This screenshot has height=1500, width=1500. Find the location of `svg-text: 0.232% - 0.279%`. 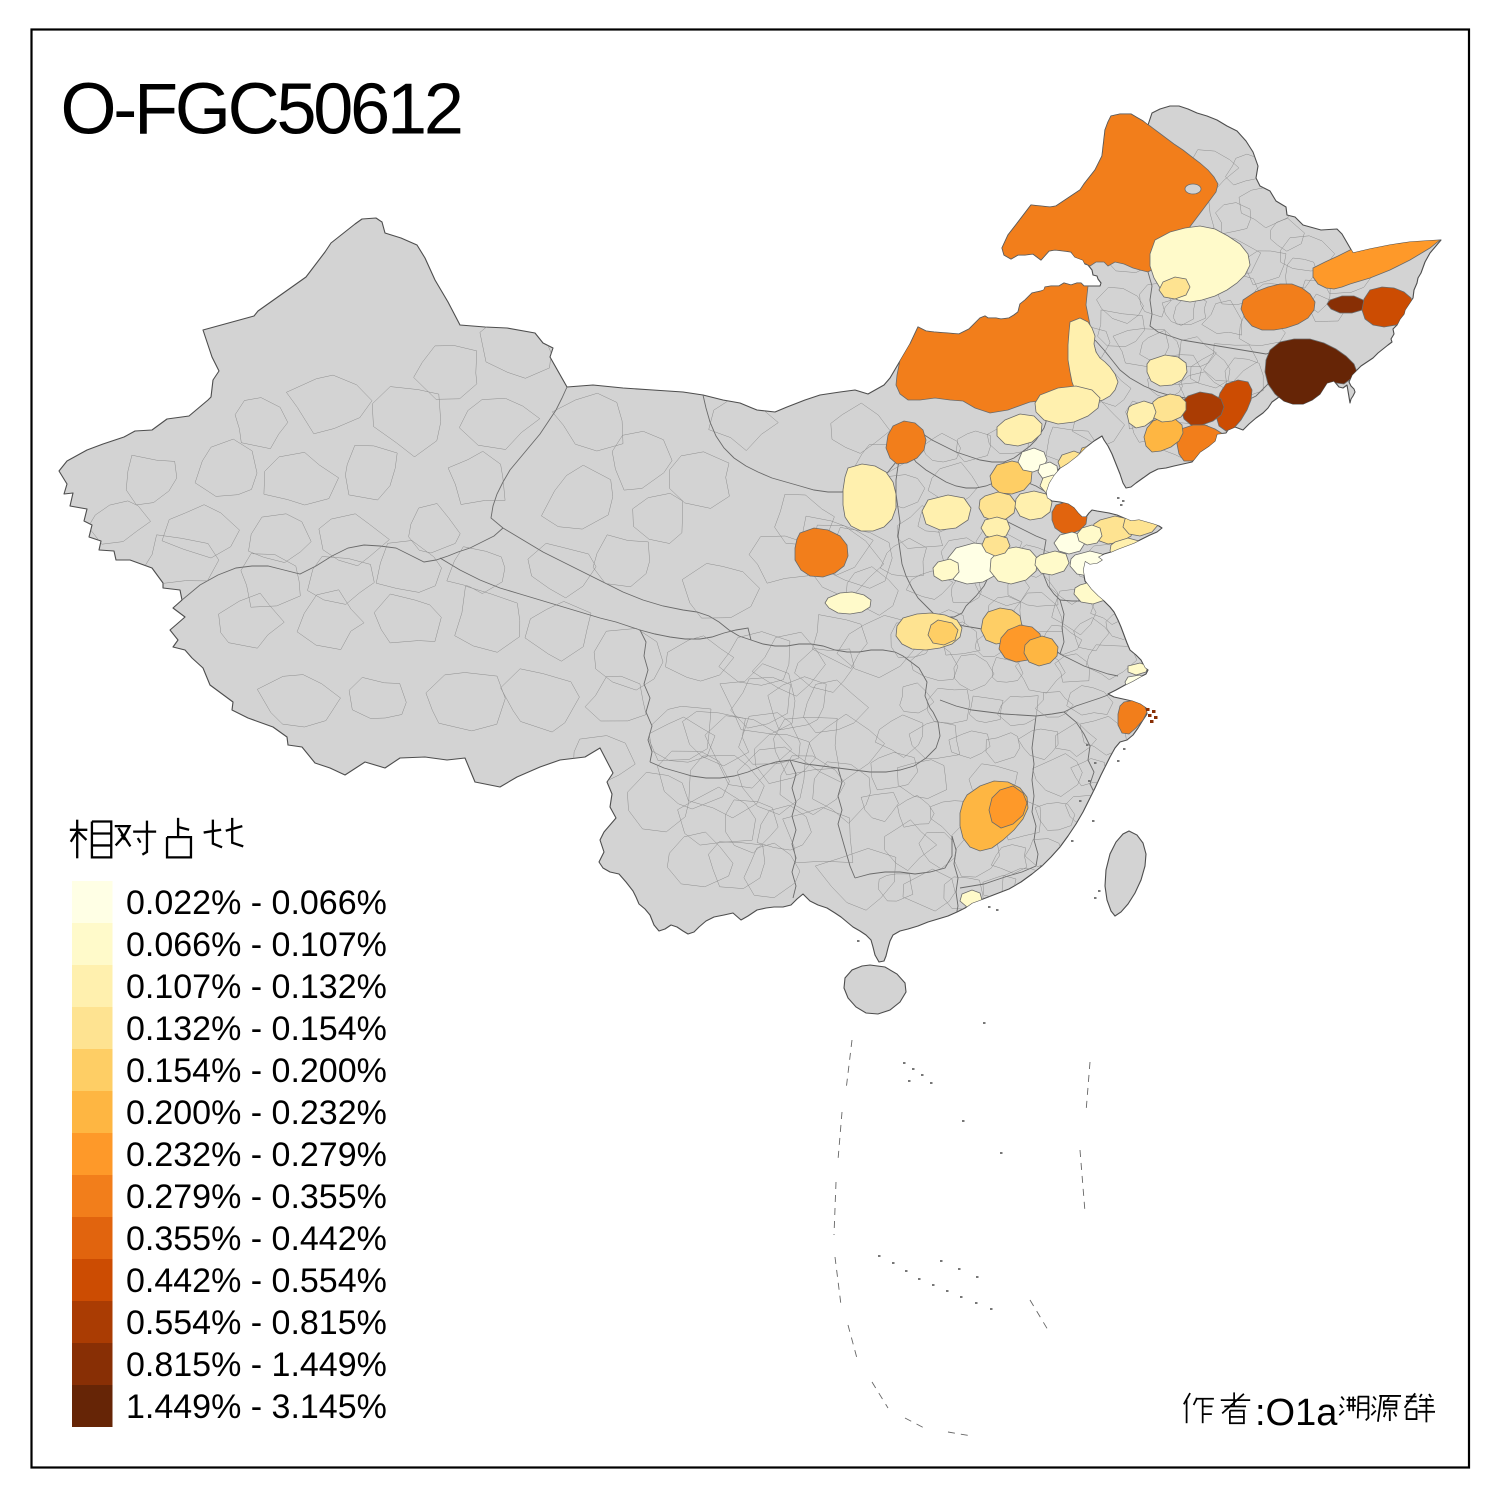

svg-text: 0.232% - 0.279% is located at coordinates (256, 1155).